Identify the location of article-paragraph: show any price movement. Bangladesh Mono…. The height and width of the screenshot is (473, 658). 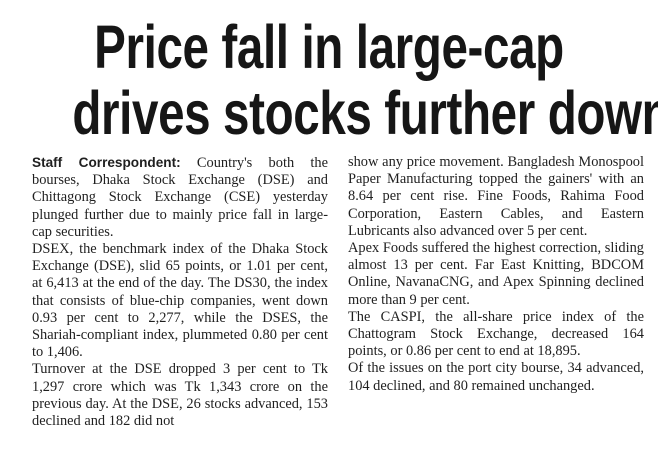
(496, 196).